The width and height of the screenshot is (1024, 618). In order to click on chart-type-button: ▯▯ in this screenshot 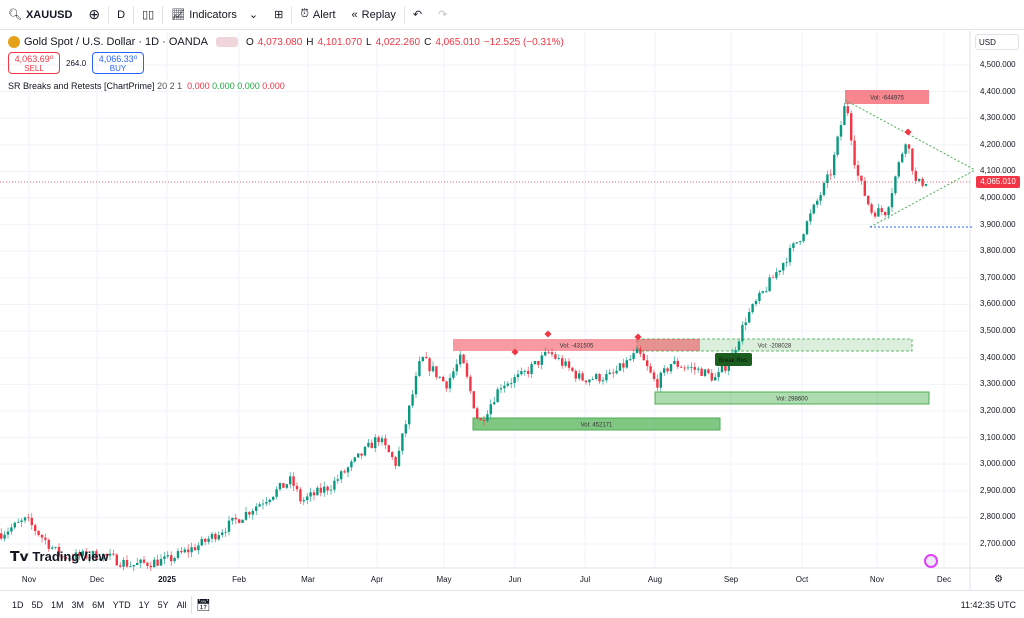, I will do `click(148, 15)`.